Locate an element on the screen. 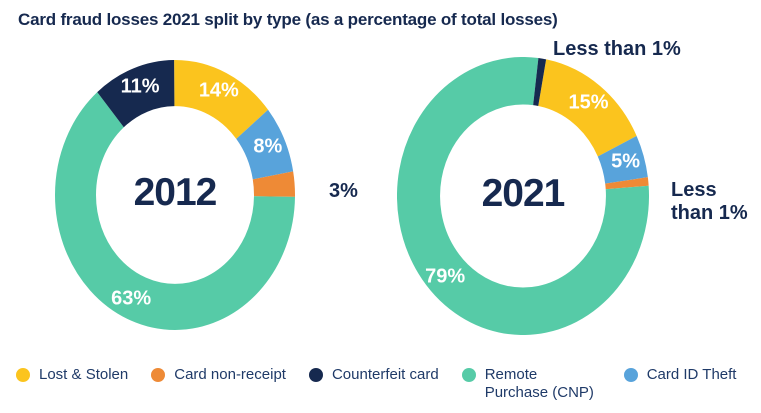  slice-label-lost-stolen: 14% is located at coordinates (218, 90).